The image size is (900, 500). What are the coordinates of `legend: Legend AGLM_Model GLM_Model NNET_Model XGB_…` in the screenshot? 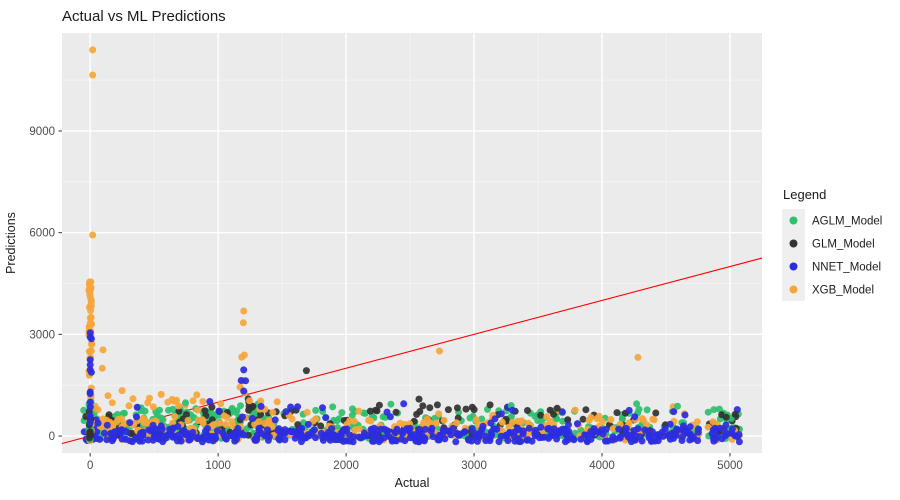 It's located at (832, 244).